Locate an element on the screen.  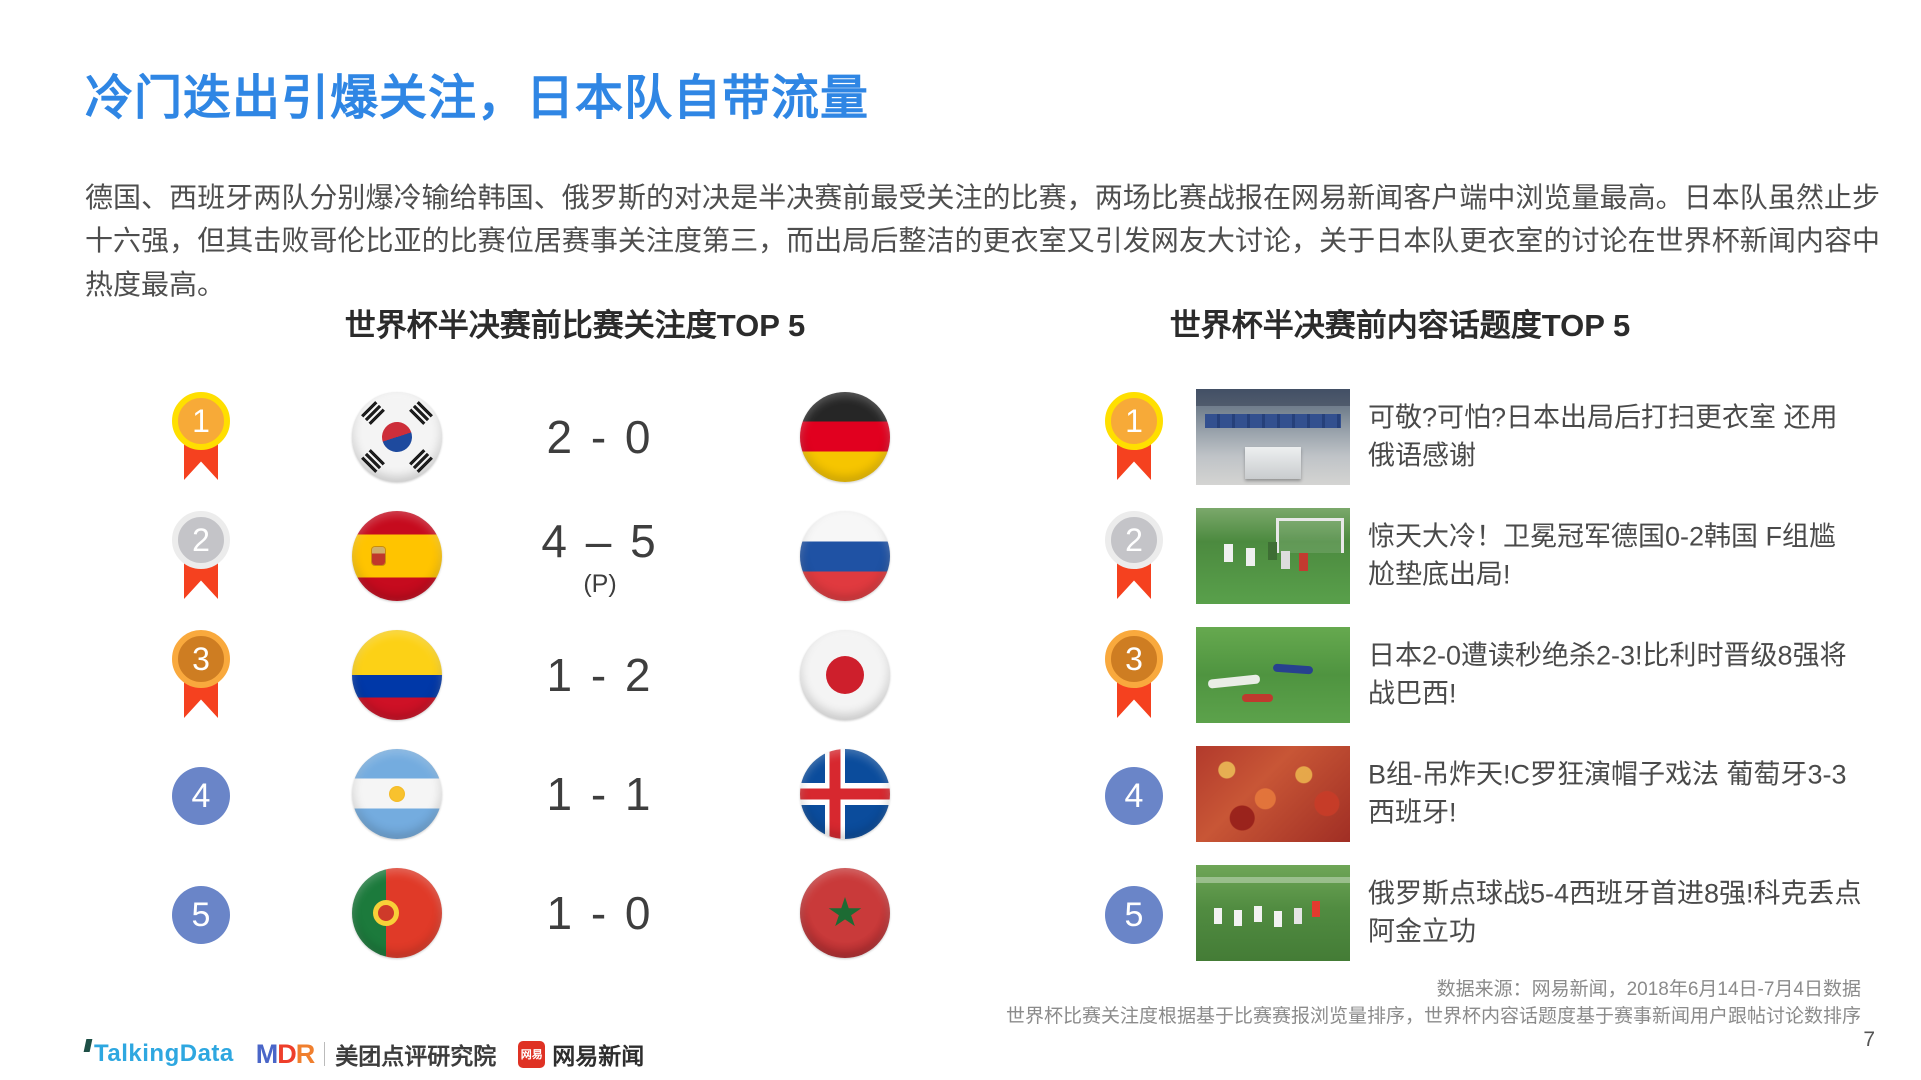
flag-morocco-icon is located at coordinates (845, 913).